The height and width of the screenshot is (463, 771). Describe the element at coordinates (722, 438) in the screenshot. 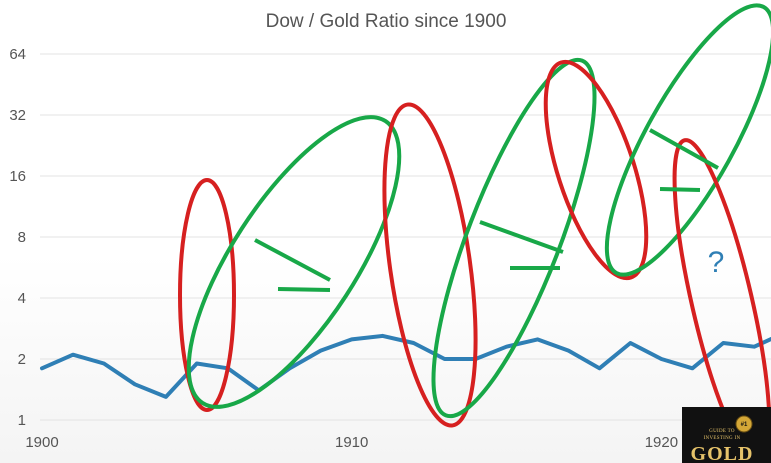

I see `logo-line2: INVESTING IN` at that location.